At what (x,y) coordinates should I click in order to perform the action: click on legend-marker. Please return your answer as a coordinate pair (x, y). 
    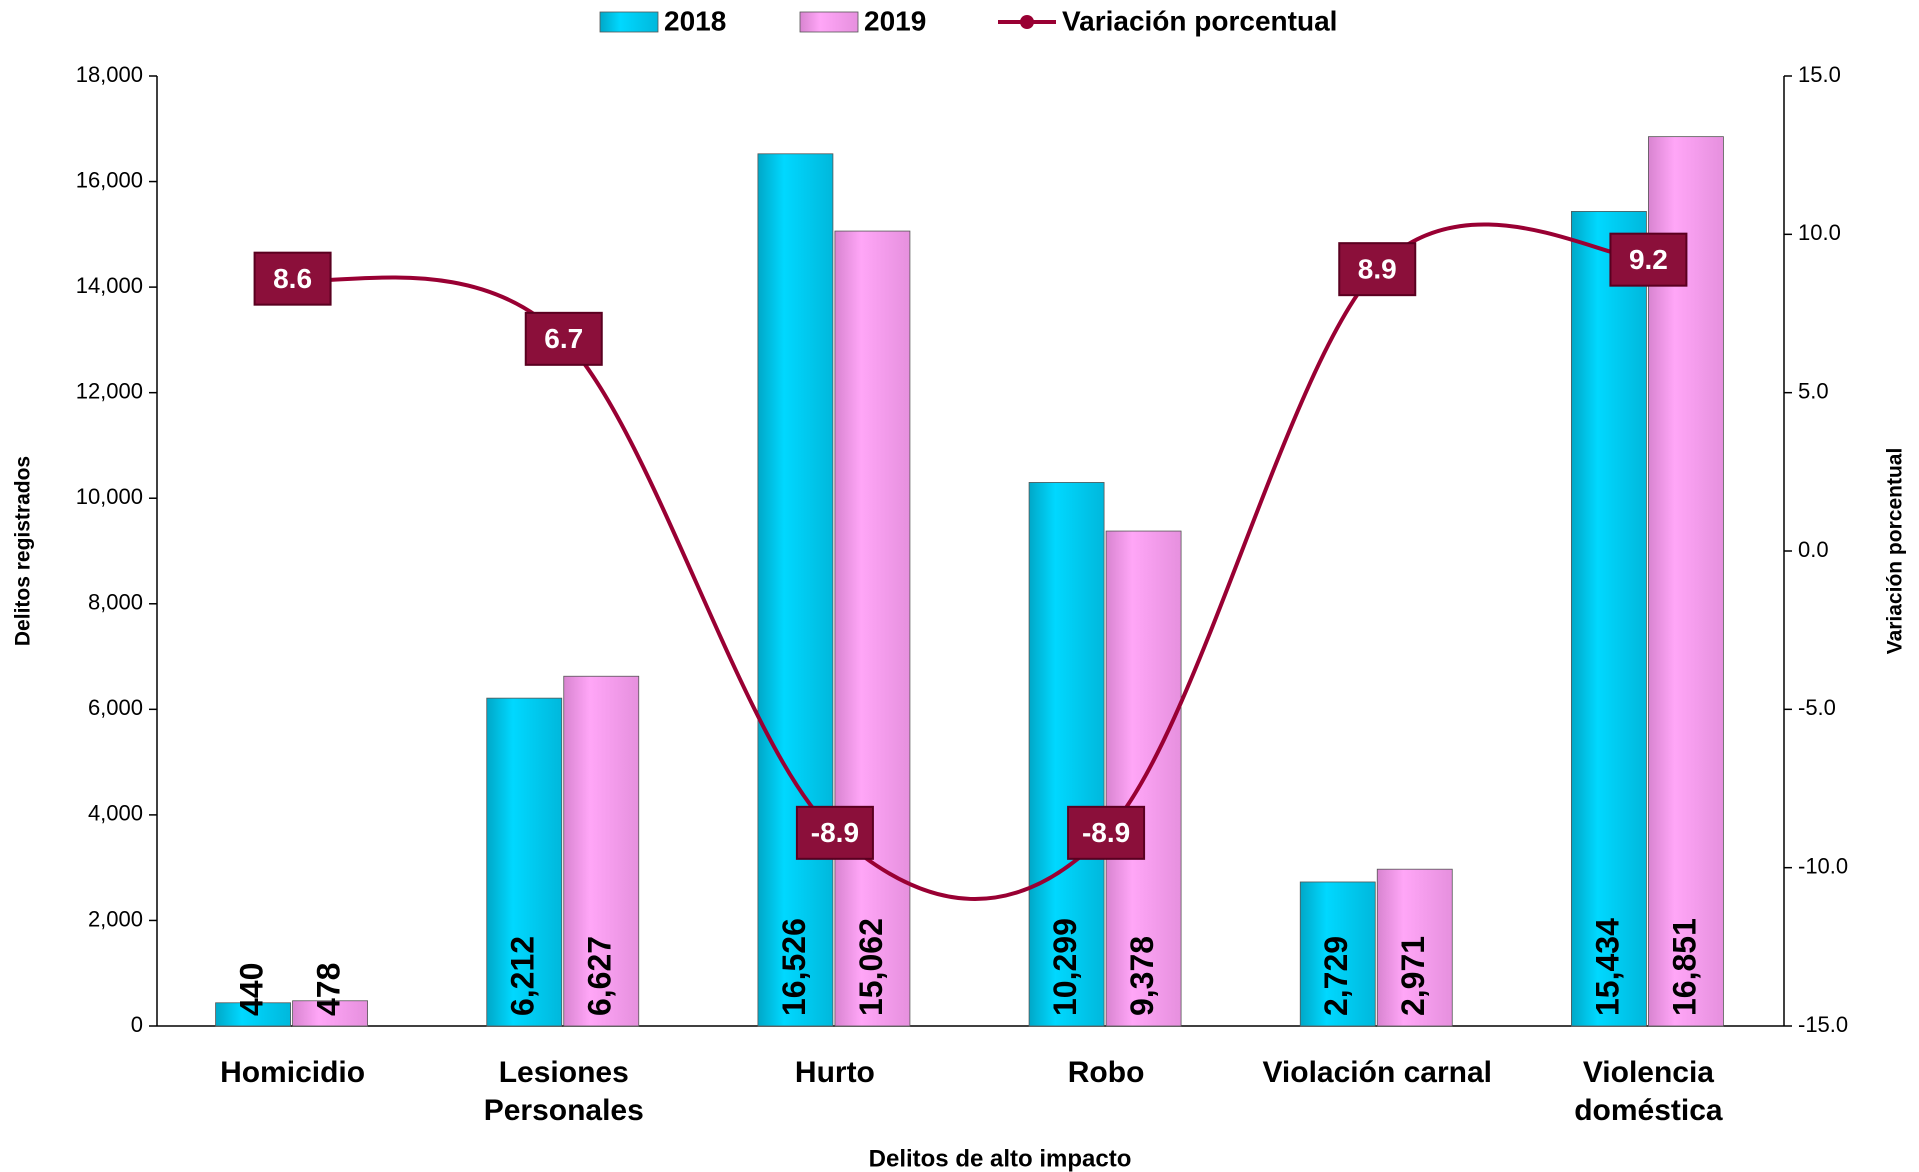
    Looking at the image, I should click on (1027, 22).